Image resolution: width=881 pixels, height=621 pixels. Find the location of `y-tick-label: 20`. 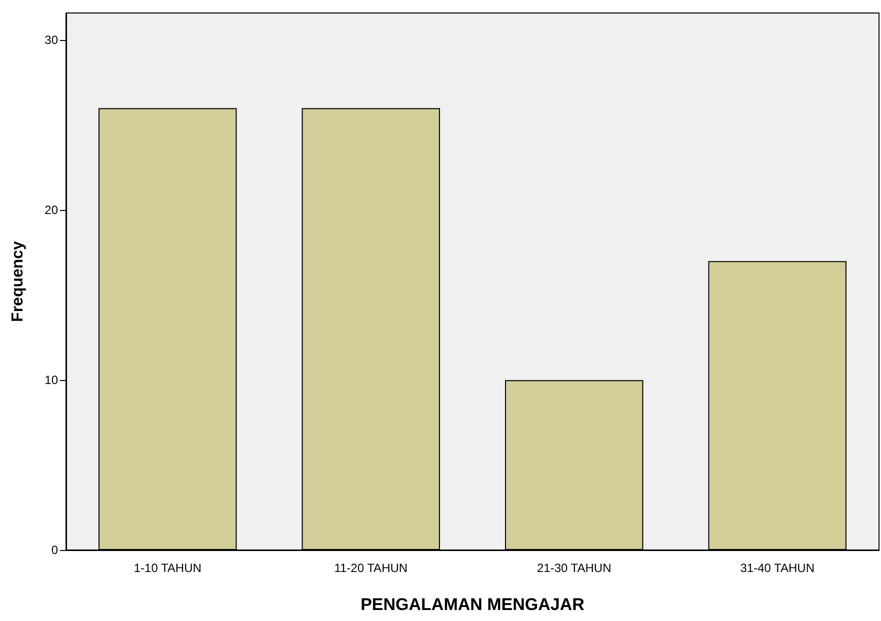

y-tick-label: 20 is located at coordinates (51, 210).